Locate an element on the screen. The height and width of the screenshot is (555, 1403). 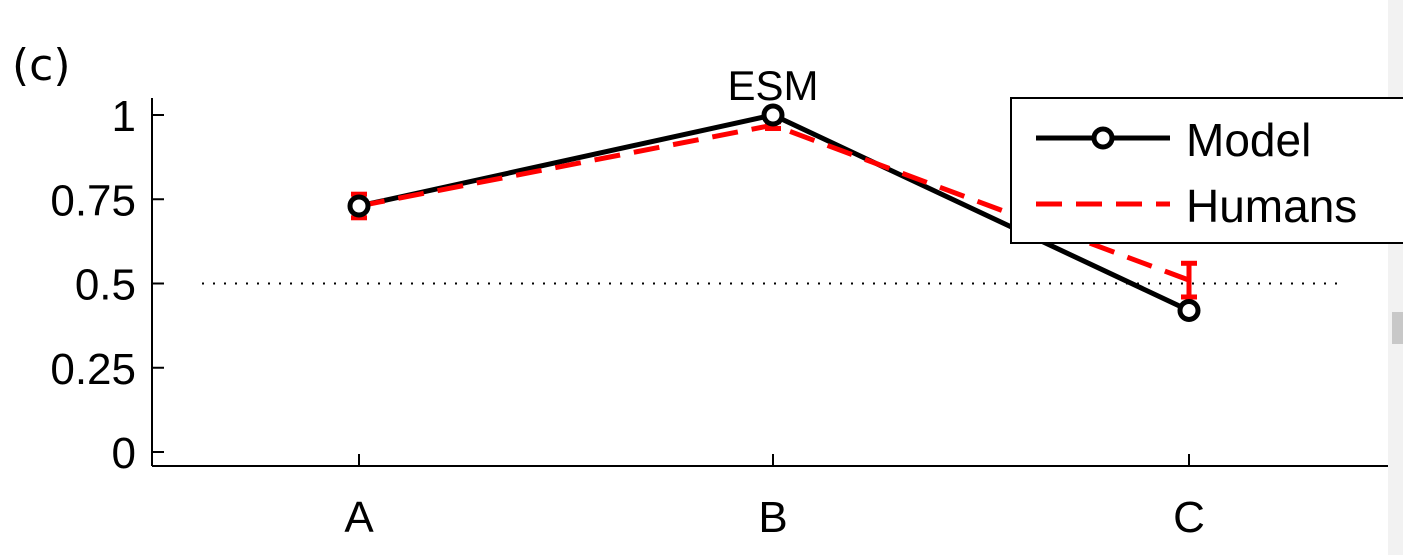
y-tick-label: 0.75 is located at coordinates (93, 200).